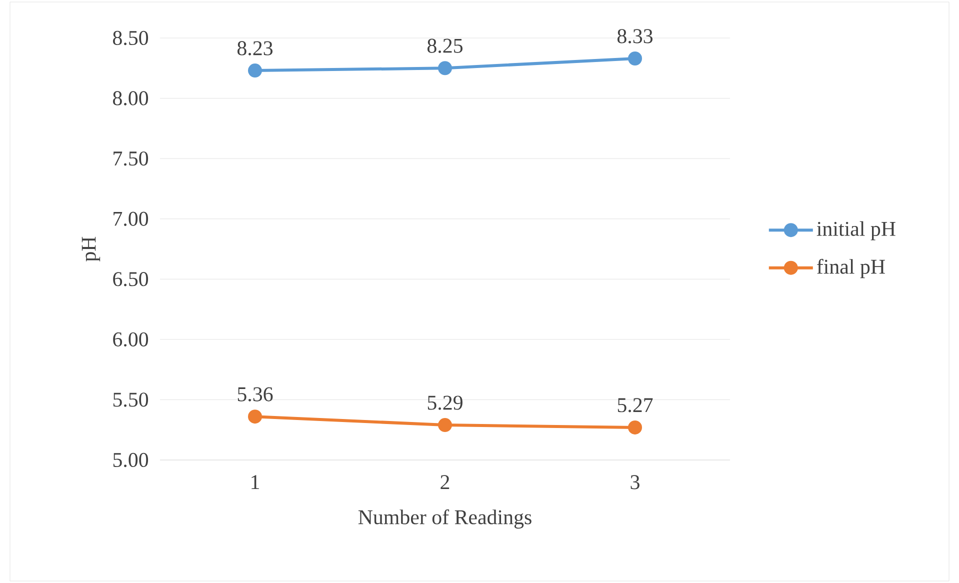 Image resolution: width=959 pixels, height=583 pixels. What do you see at coordinates (130, 279) in the screenshot?
I see `y-tick-label: 6.50` at bounding box center [130, 279].